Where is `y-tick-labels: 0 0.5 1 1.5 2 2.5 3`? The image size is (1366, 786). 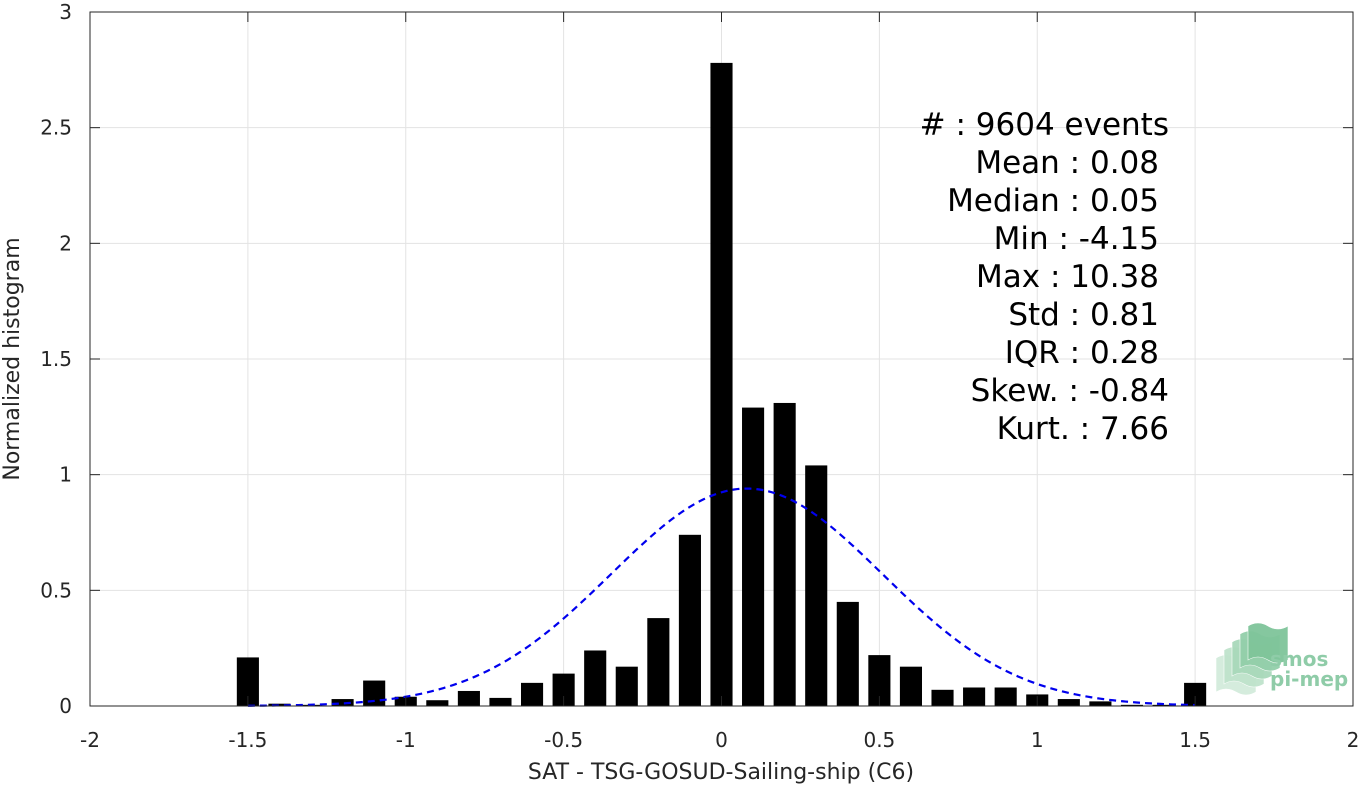 y-tick-labels: 0 0.5 1 1.5 2 2.5 3 is located at coordinates (56, 359).